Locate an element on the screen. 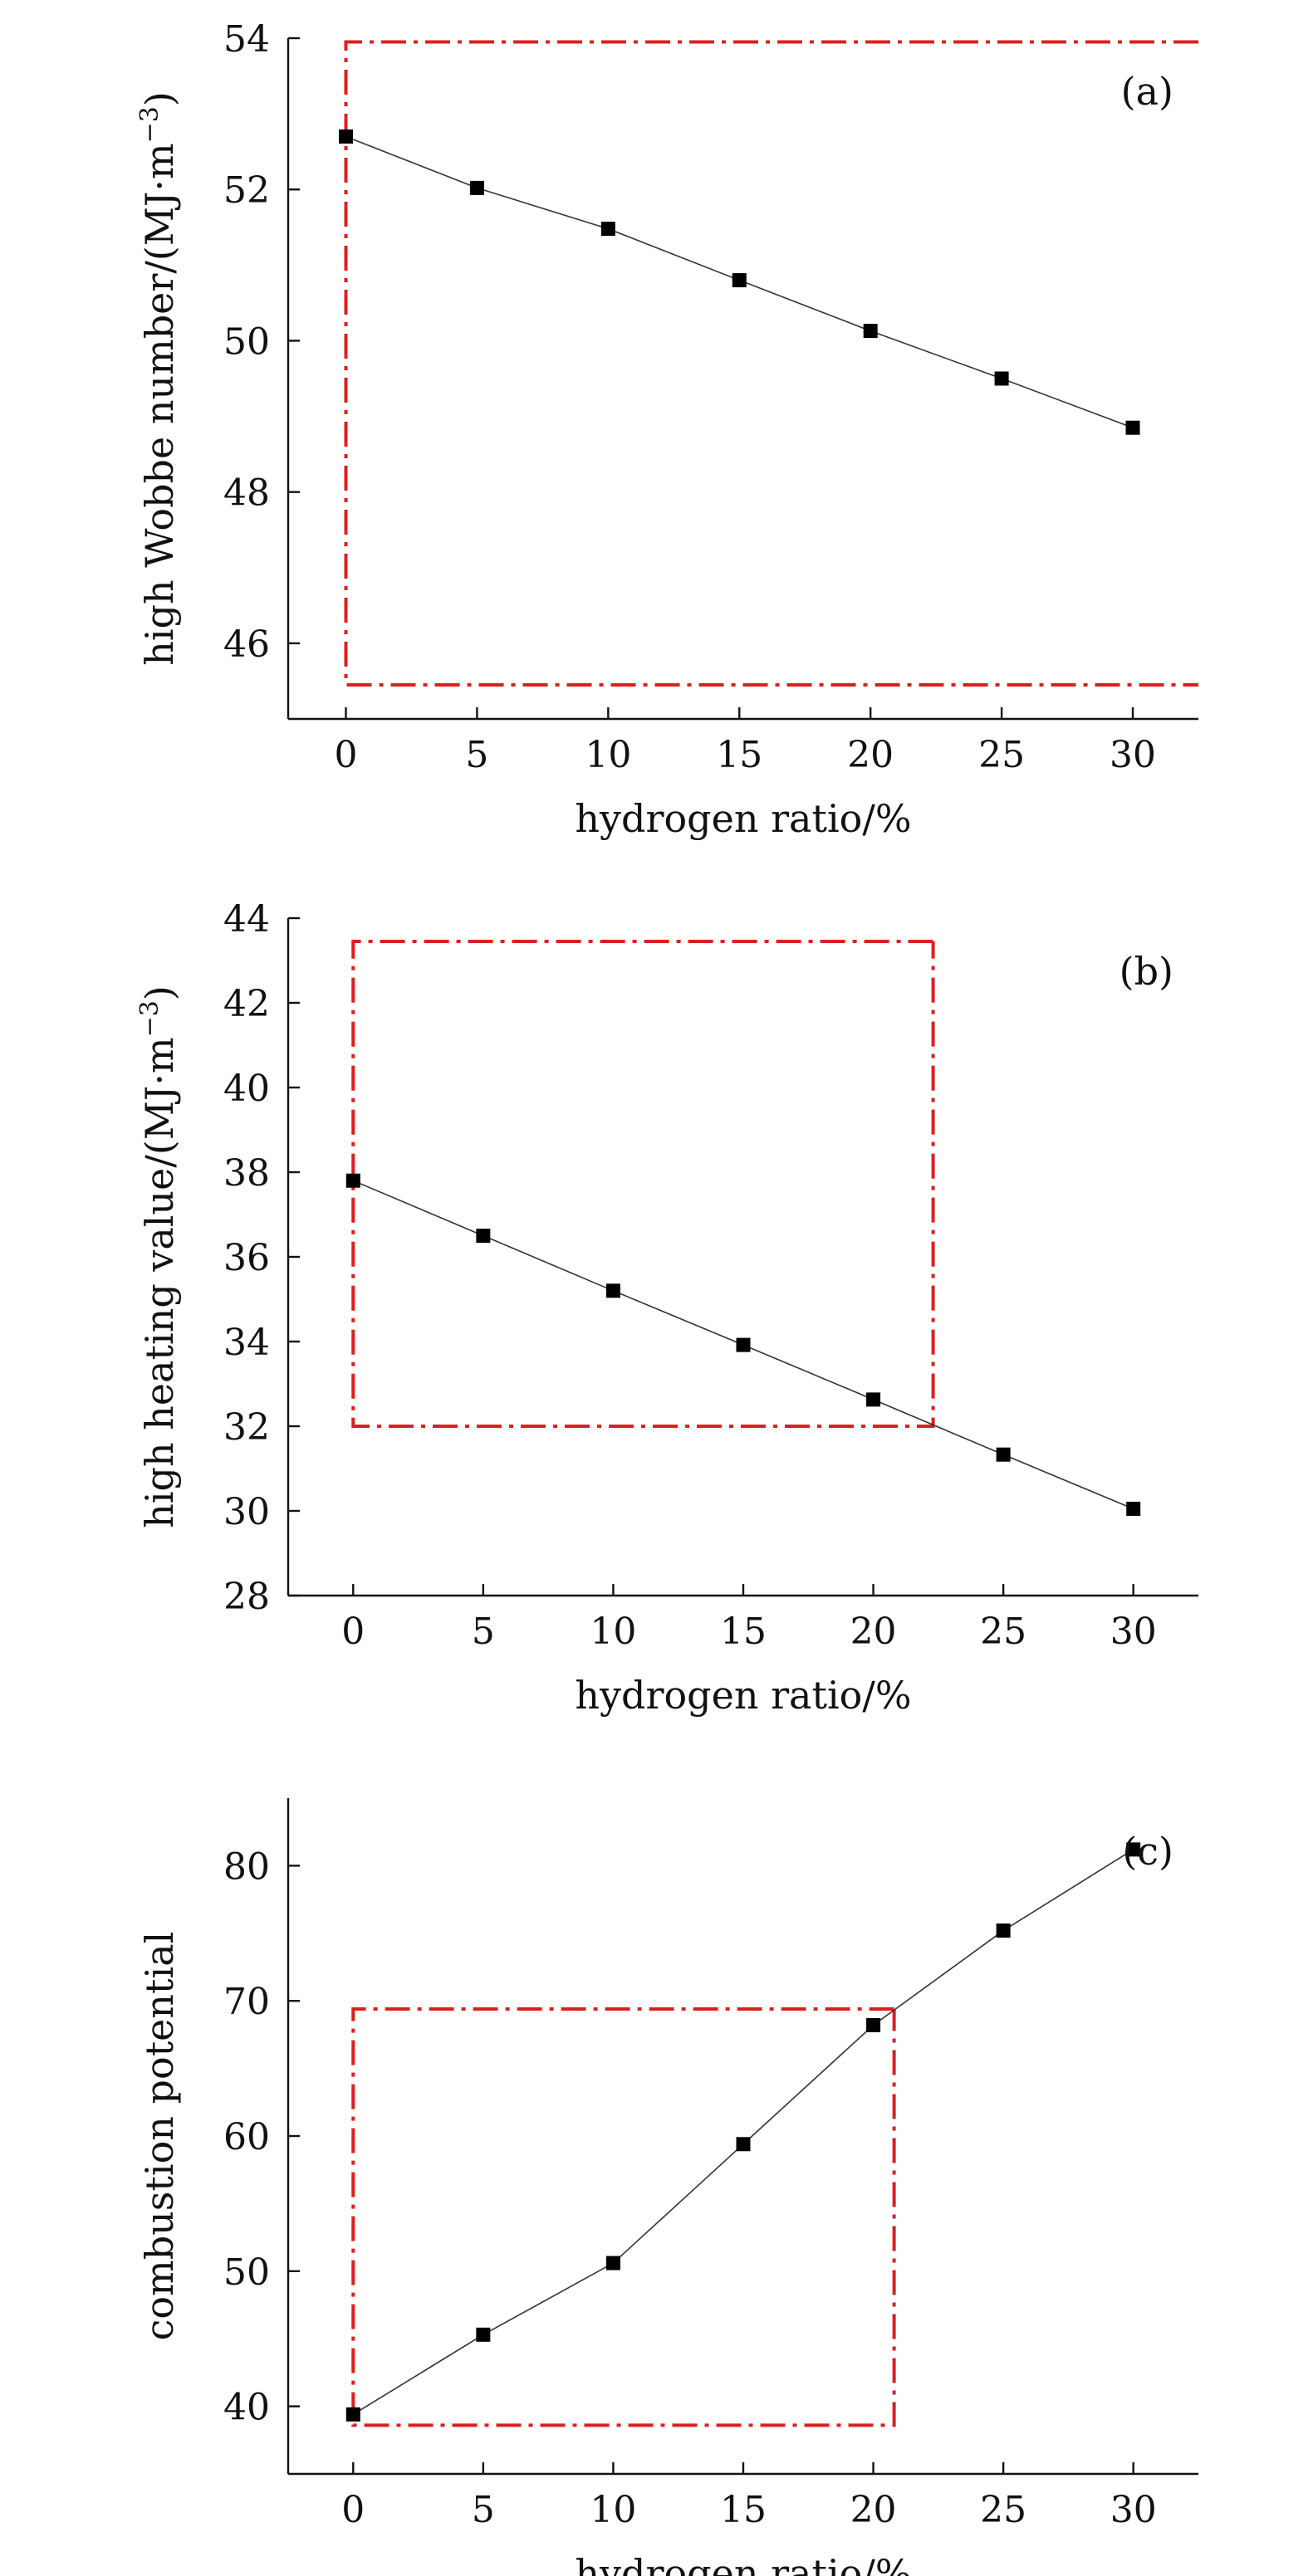  y-tick-label: 36 is located at coordinates (247, 1258).